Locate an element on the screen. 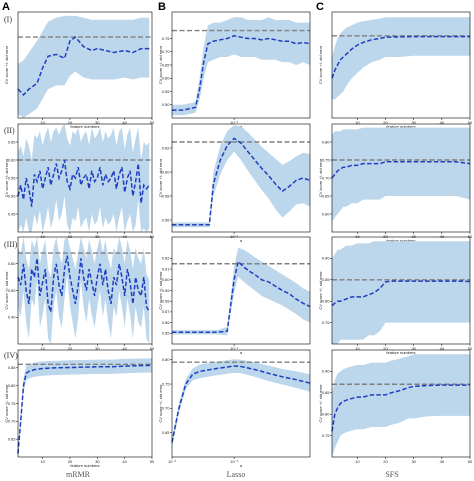 The image size is (474, 481). column-title-lasso: Lasso is located at coordinates (236, 474).